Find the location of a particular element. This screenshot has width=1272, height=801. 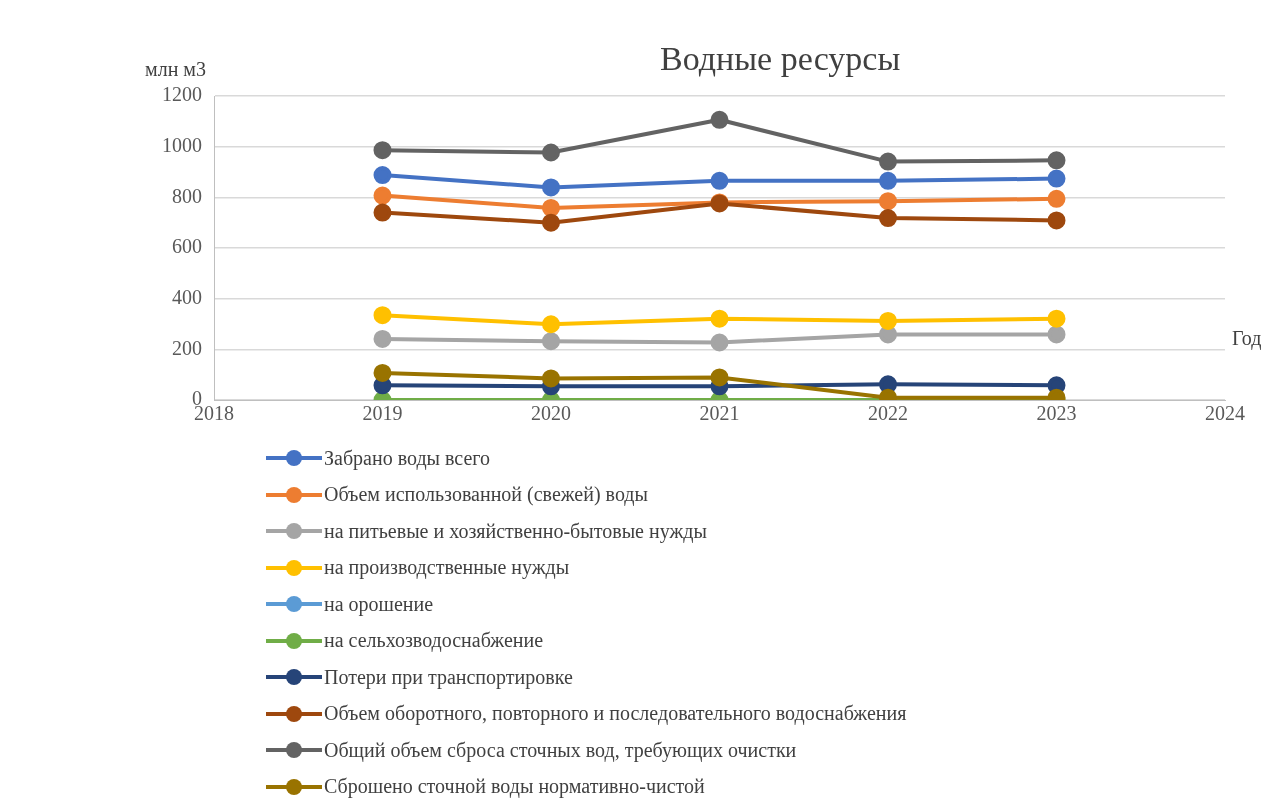

x-axis-title: Год is located at coordinates (1247, 338).